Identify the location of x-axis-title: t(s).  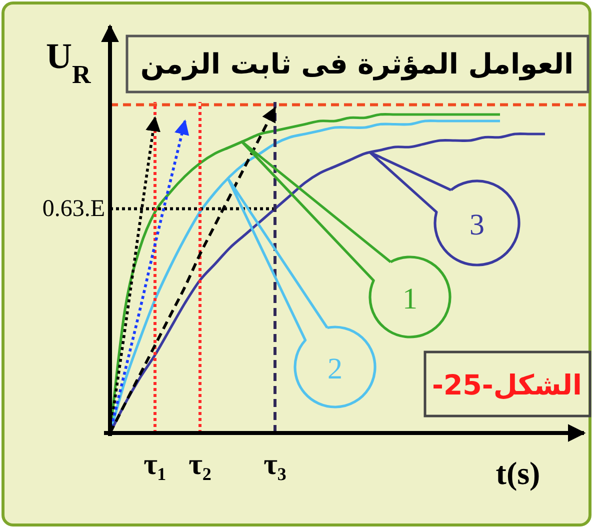
(518, 473).